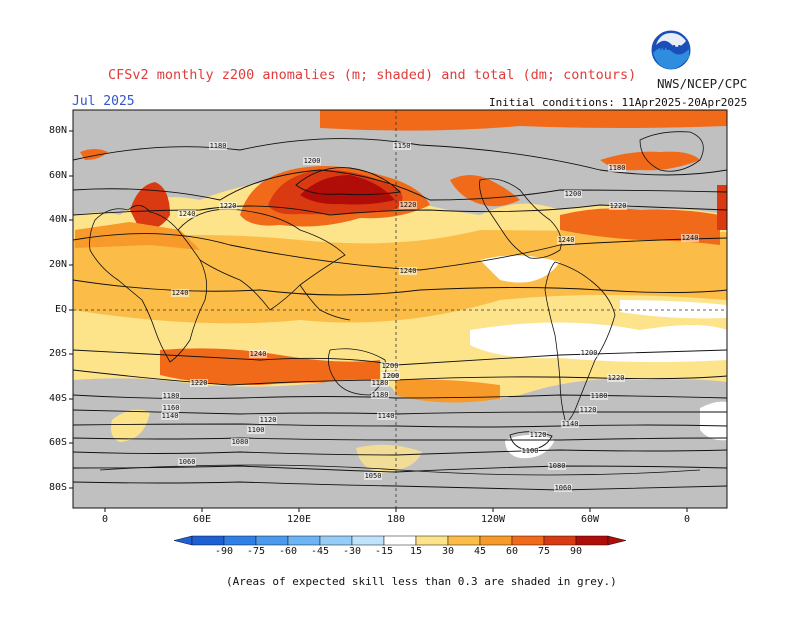 This screenshot has height=618, width=800. I want to click on colorbar-tick-label: -75, so click(256, 551).